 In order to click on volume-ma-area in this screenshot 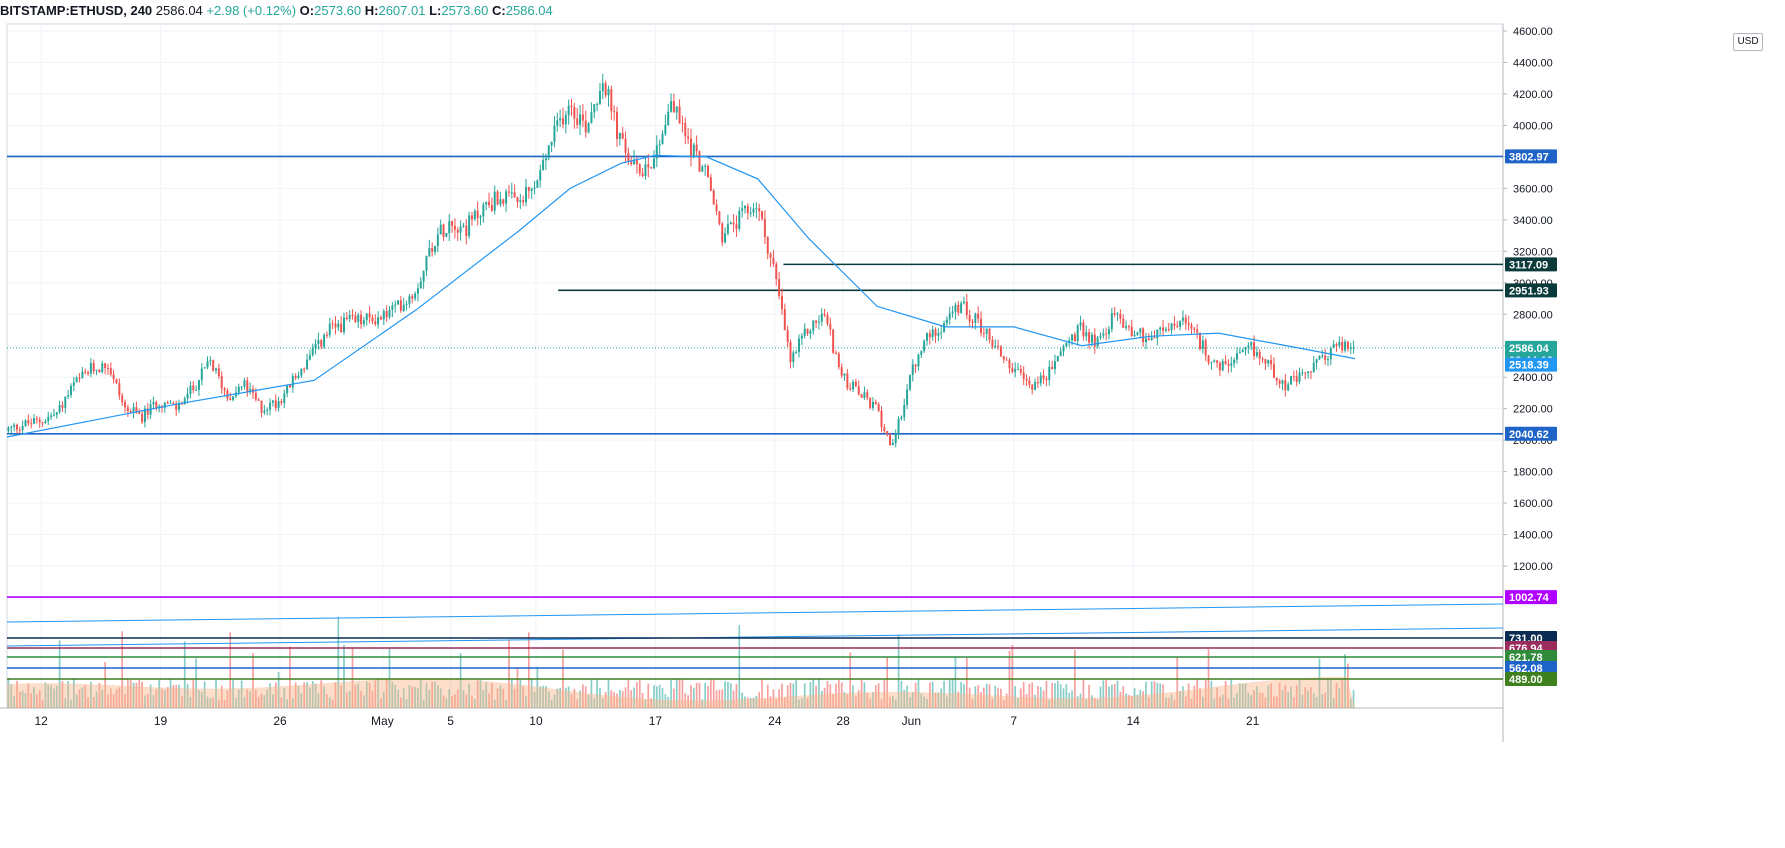, I will do `click(681, 692)`.